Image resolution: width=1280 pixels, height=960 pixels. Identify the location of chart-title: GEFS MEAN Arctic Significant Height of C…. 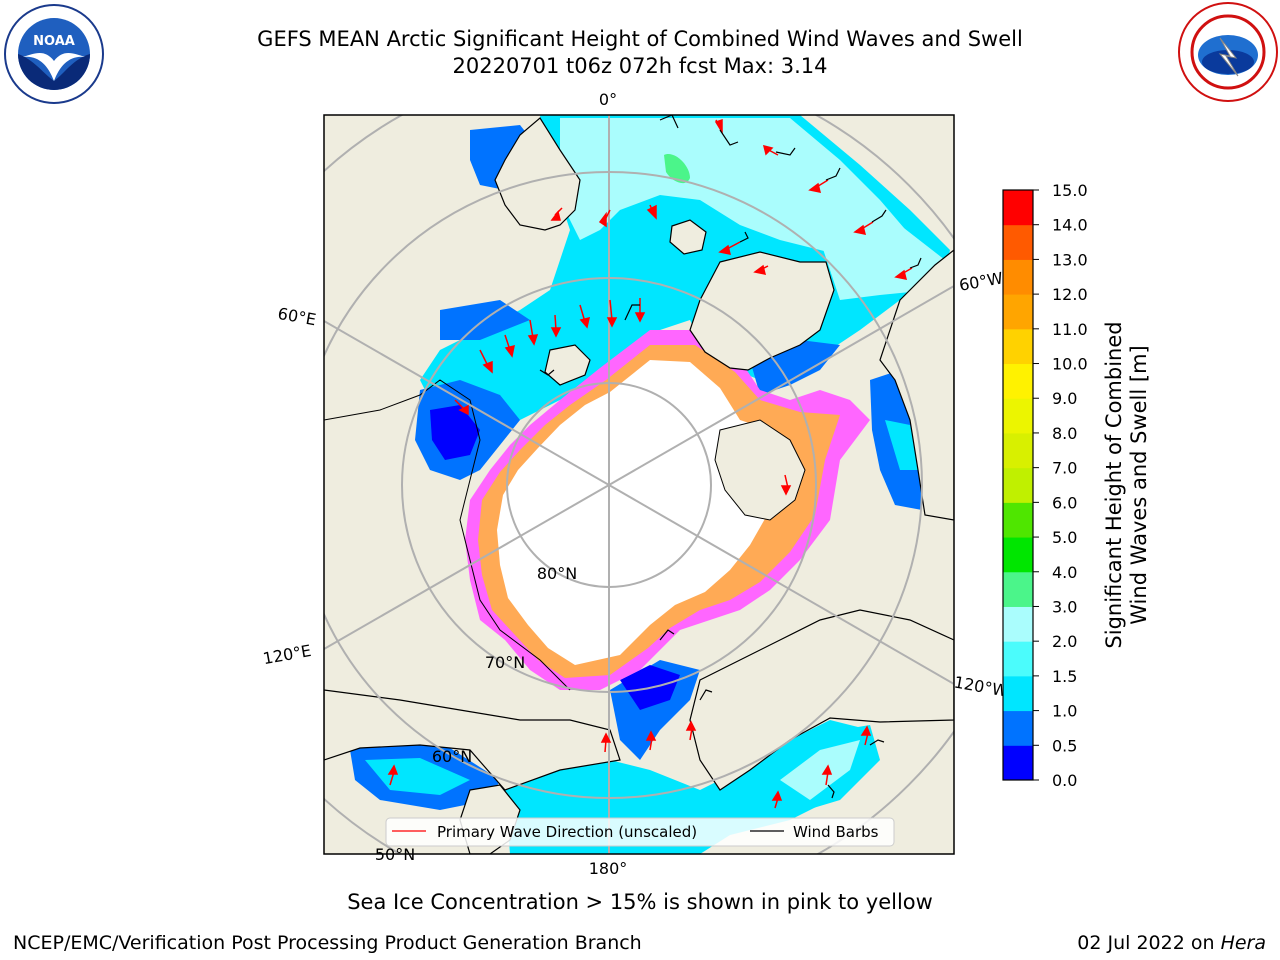
(640, 39).